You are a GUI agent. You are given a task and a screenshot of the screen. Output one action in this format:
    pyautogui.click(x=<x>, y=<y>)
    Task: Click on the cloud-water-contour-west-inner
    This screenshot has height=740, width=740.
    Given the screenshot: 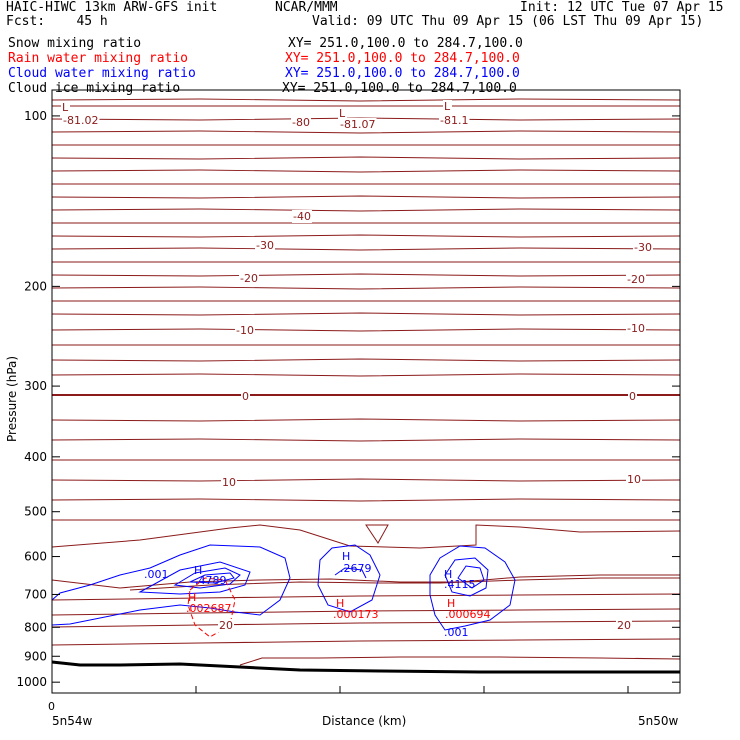 What is the action you would take?
    pyautogui.click(x=194, y=578)
    